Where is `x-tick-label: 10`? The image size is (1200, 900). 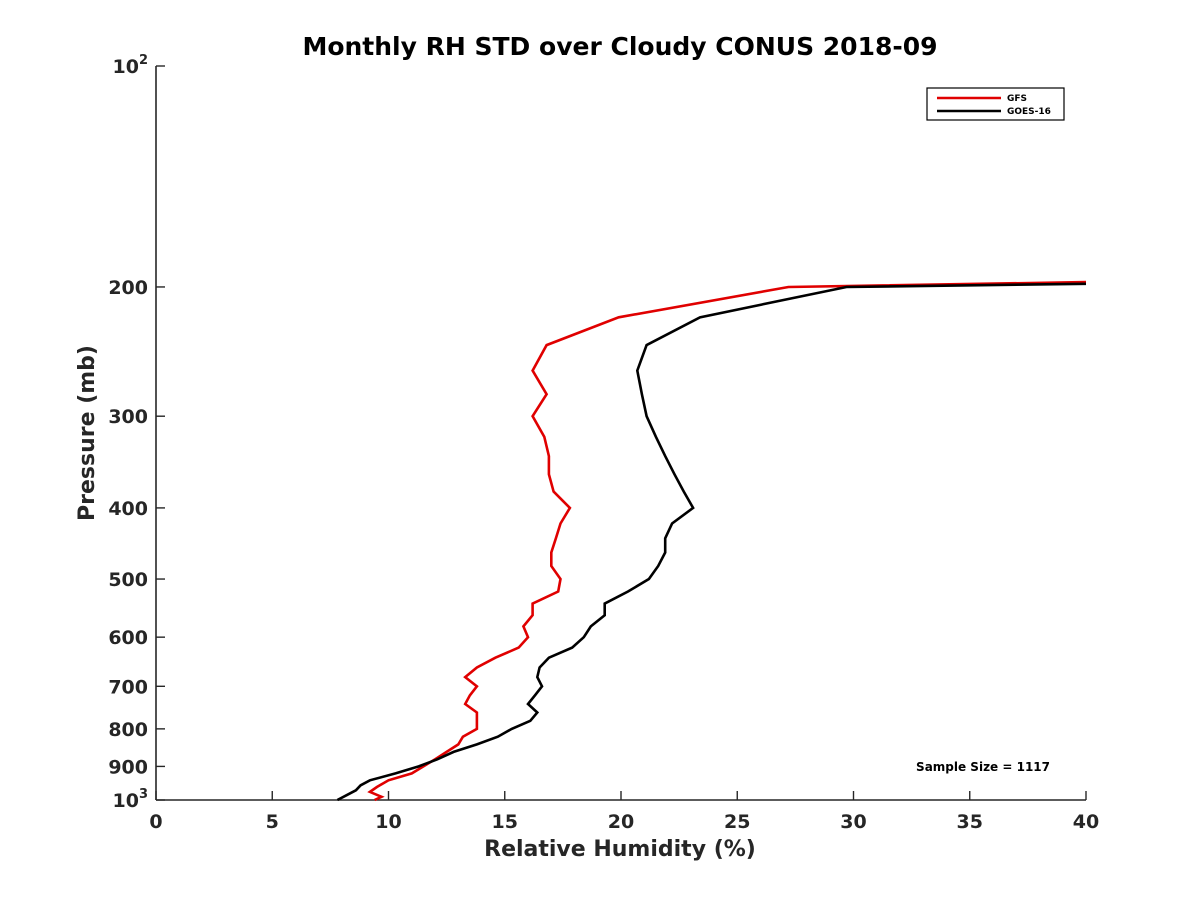
x-tick-label: 10 is located at coordinates (388, 822).